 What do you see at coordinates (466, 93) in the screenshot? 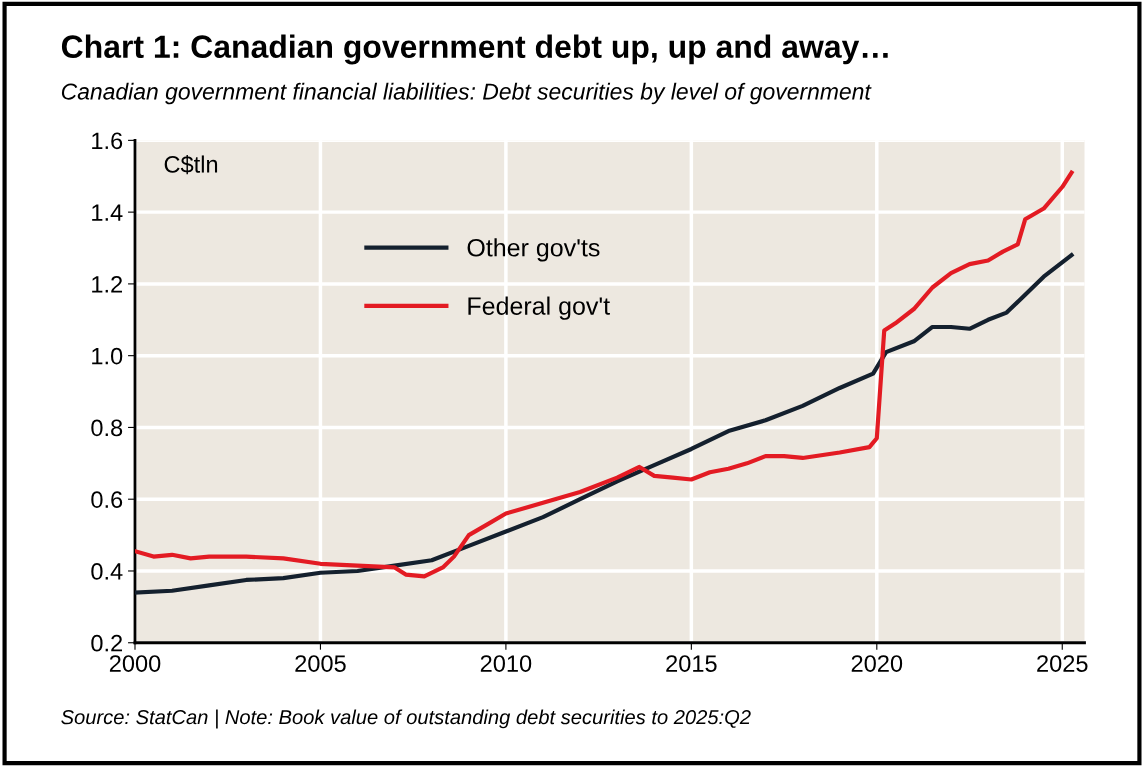
I see `chart-subtitle: Canadian government financial liabilities: Debt securities by level of government` at bounding box center [466, 93].